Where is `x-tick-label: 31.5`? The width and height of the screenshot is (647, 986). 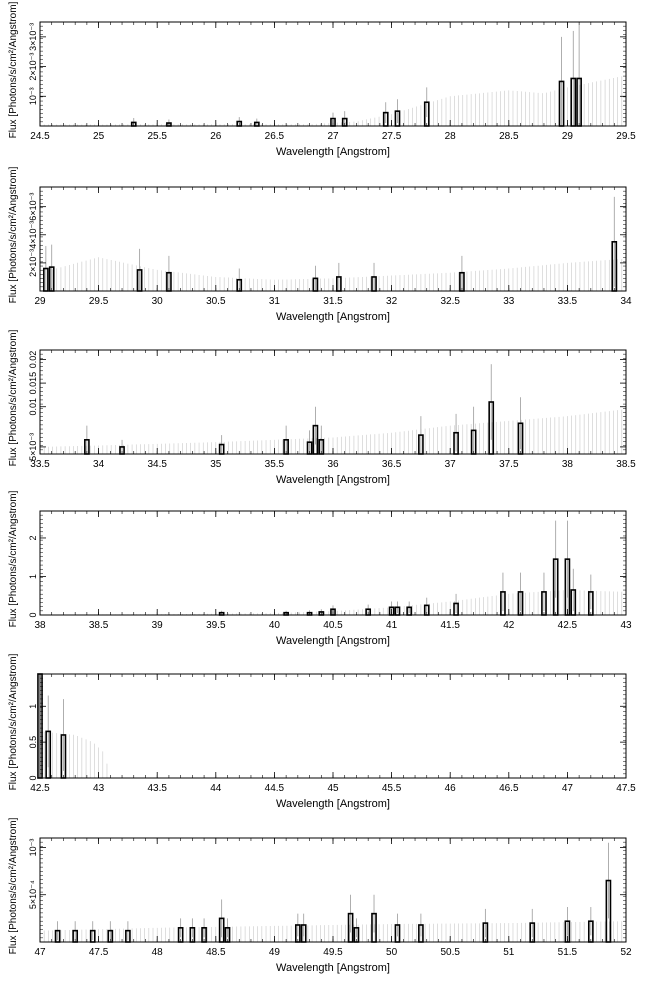 x-tick-label: 31.5 is located at coordinates (333, 301).